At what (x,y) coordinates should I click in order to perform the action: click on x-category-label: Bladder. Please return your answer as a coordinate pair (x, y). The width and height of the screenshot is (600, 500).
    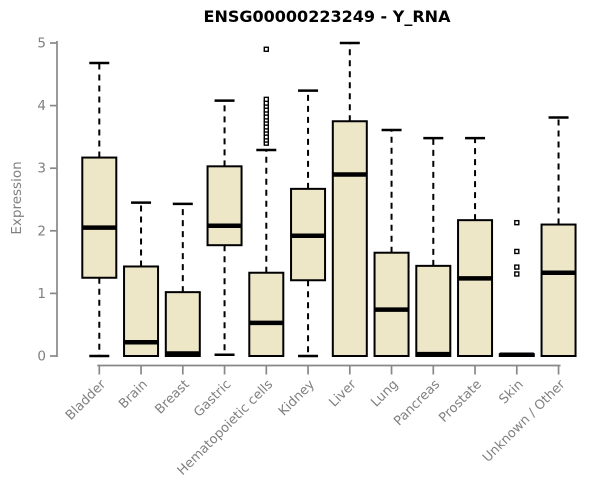
    Looking at the image, I should click on (86, 400).